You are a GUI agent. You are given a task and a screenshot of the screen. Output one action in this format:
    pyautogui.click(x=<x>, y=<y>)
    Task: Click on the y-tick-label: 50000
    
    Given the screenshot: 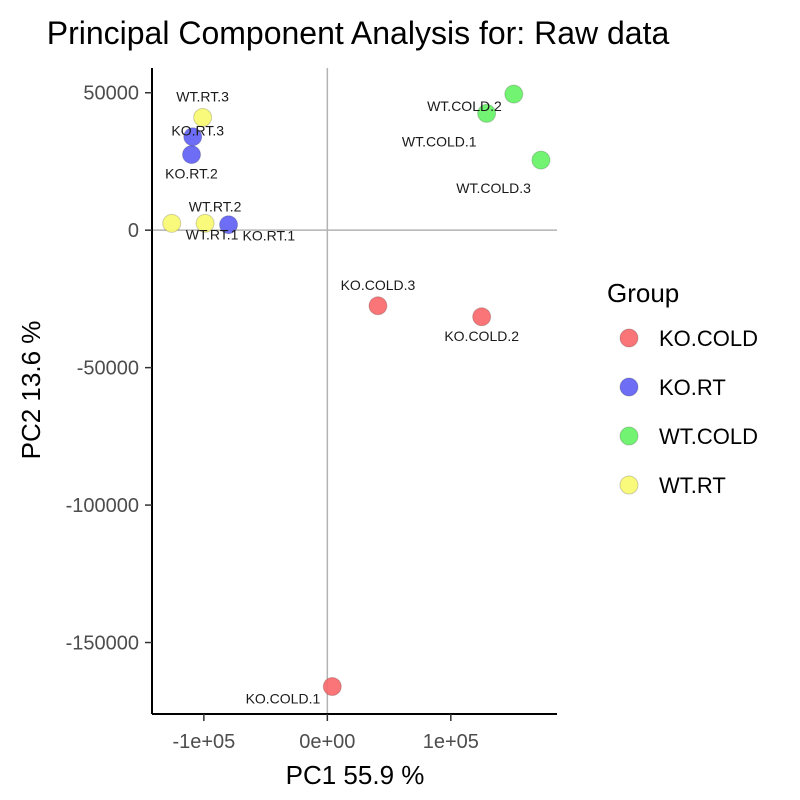 What is the action you would take?
    pyautogui.click(x=111, y=94)
    